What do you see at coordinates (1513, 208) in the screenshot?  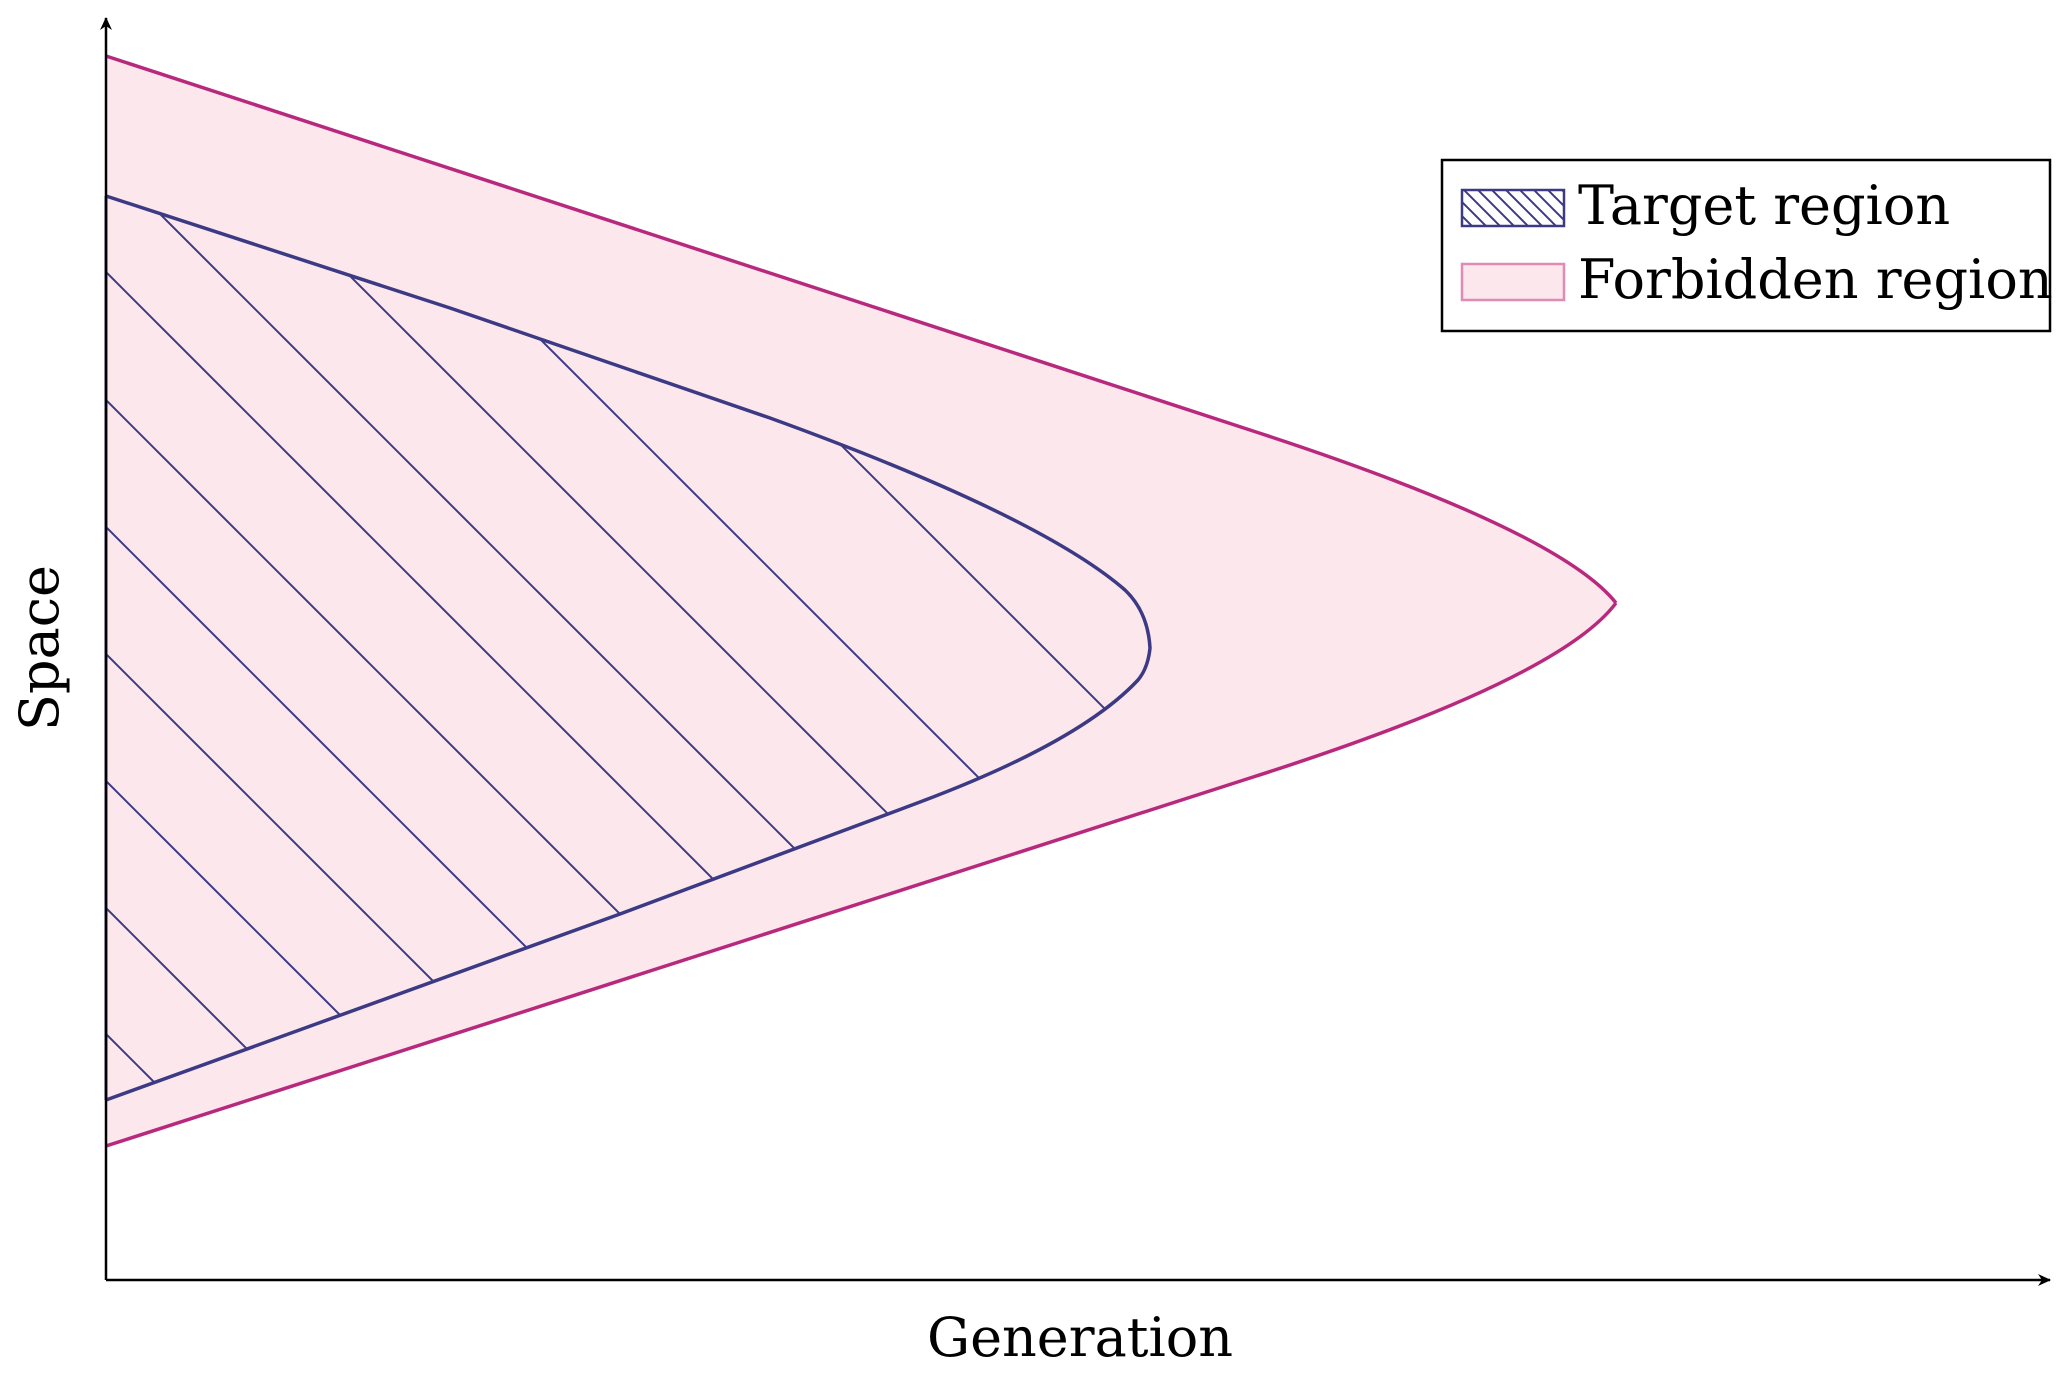 I see `target-region-swatch` at bounding box center [1513, 208].